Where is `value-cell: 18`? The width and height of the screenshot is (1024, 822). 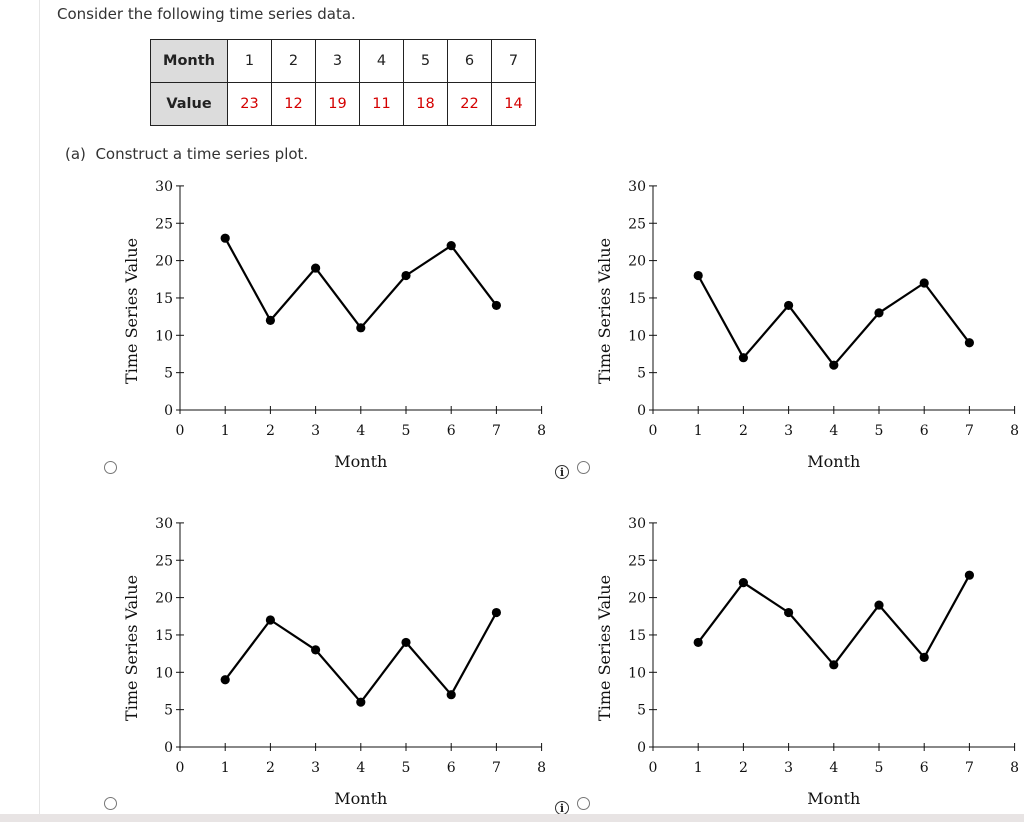
value-cell: 18 is located at coordinates (425, 104).